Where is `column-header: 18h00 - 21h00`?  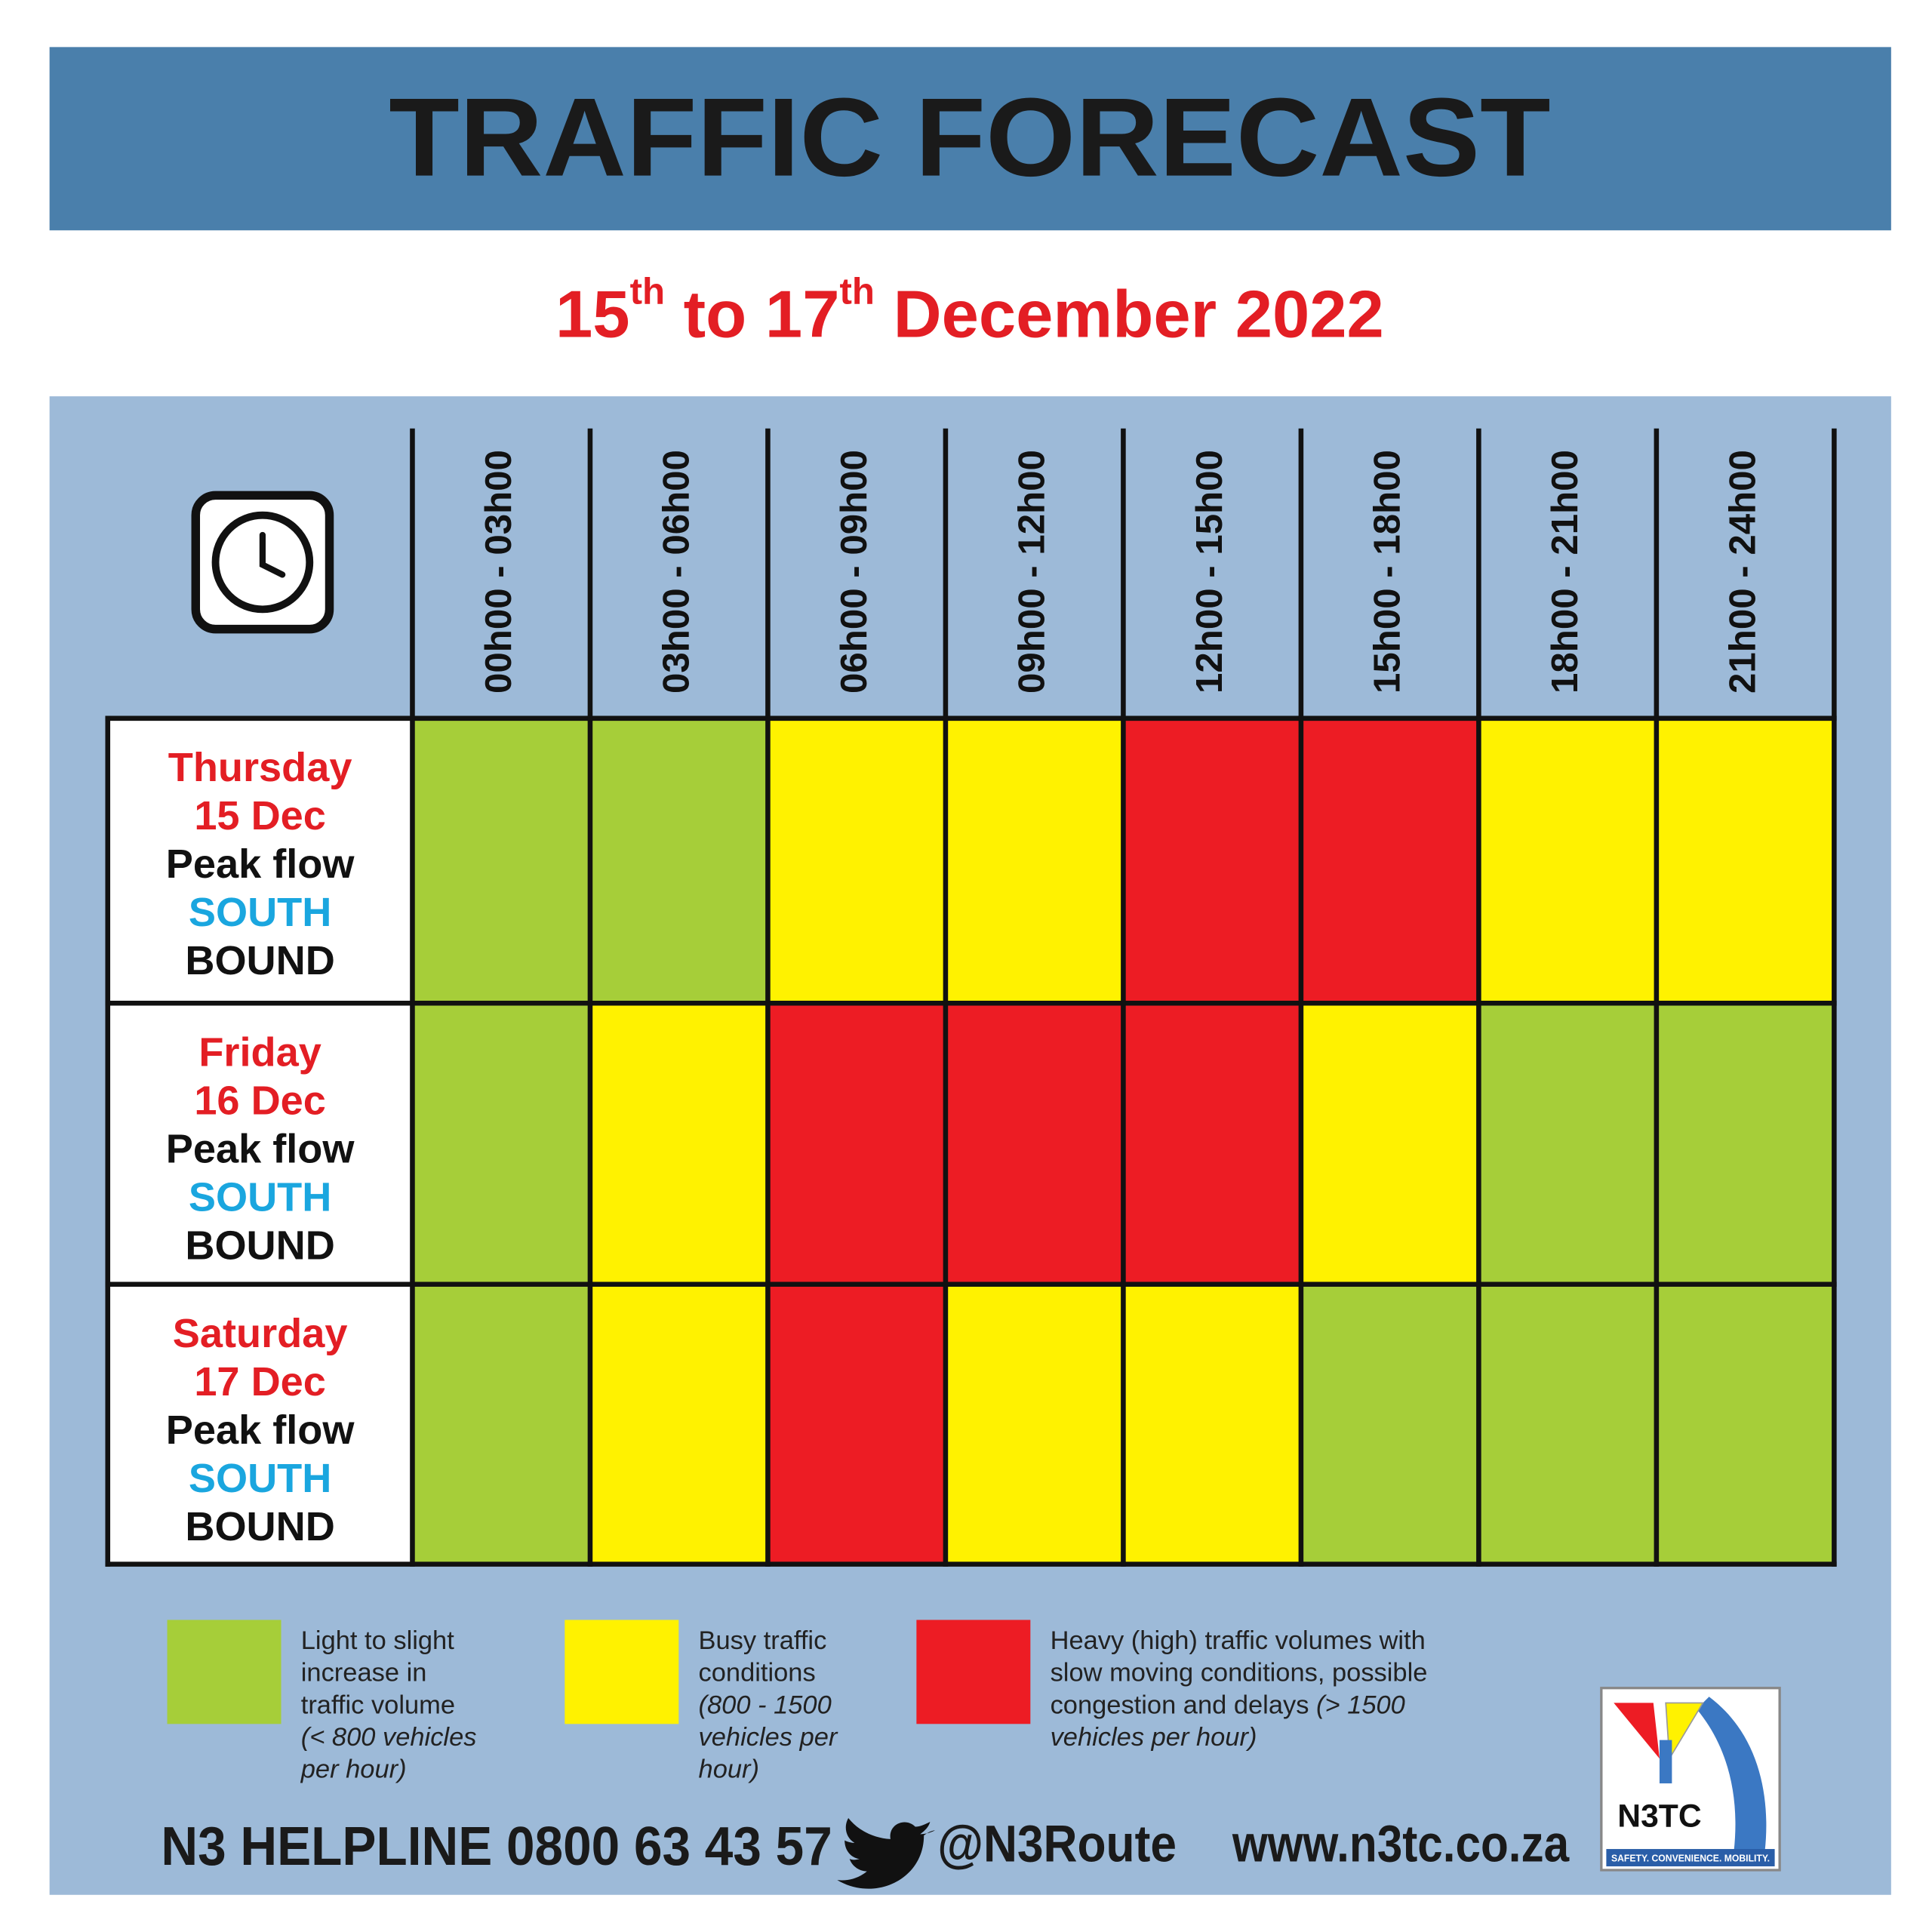 column-header: 18h00 - 21h00 is located at coordinates (1565, 572).